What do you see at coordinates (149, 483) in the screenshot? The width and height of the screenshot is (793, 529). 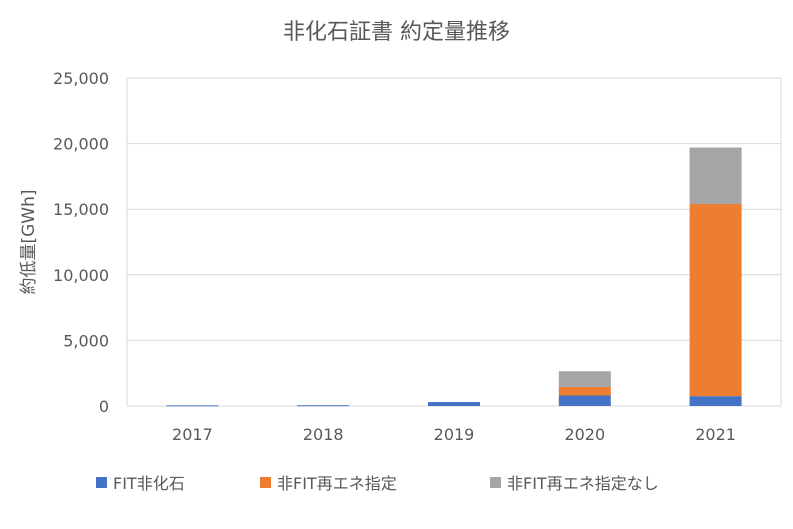 I see `legend-label-fit: FIT非化石` at bounding box center [149, 483].